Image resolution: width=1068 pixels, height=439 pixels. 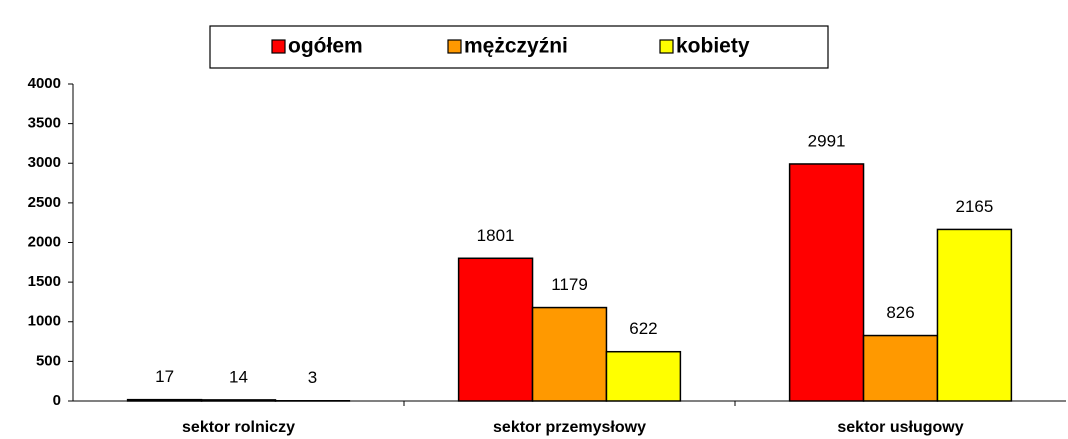 What do you see at coordinates (643, 328) in the screenshot?
I see `value-label: 622` at bounding box center [643, 328].